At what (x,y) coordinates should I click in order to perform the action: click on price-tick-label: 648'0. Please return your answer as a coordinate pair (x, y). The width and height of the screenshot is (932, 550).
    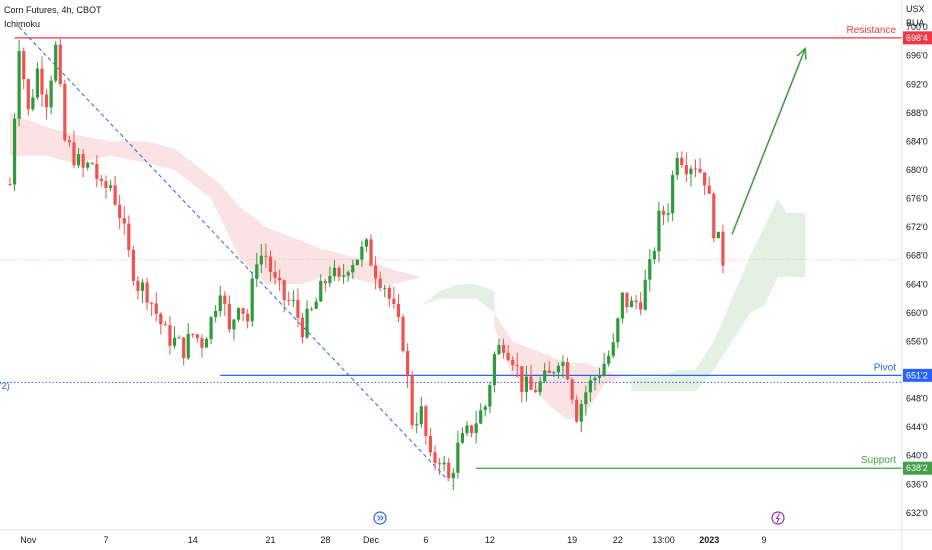
    Looking at the image, I should click on (917, 399).